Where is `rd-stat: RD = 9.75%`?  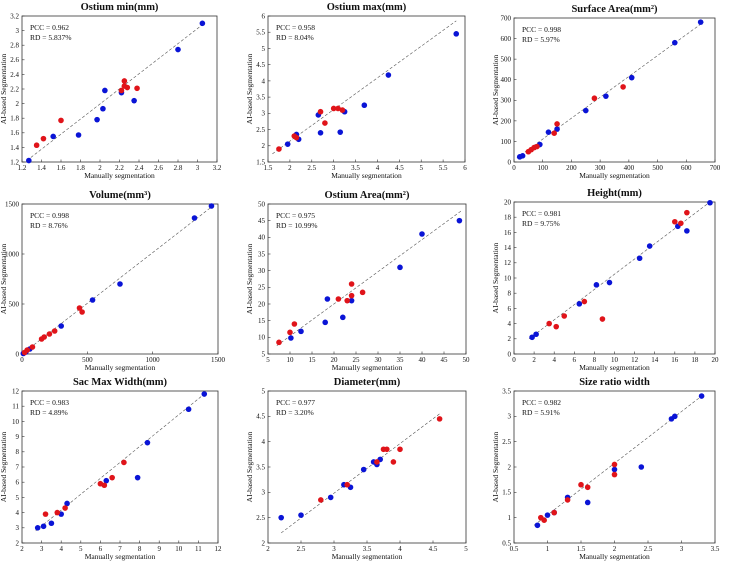
rd-stat: RD = 9.75% is located at coordinates (541, 223).